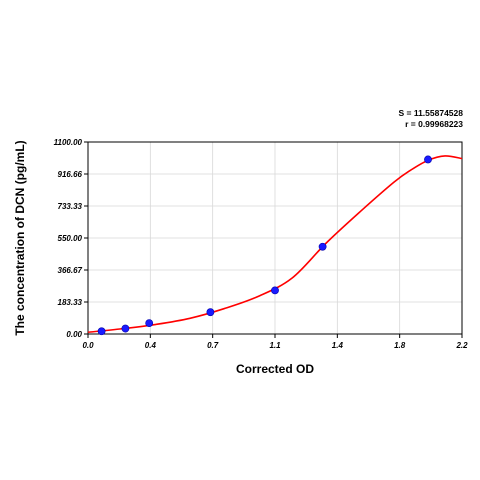 This screenshot has height=480, width=480. I want to click on x-tick-label: 1.4, so click(338, 345).